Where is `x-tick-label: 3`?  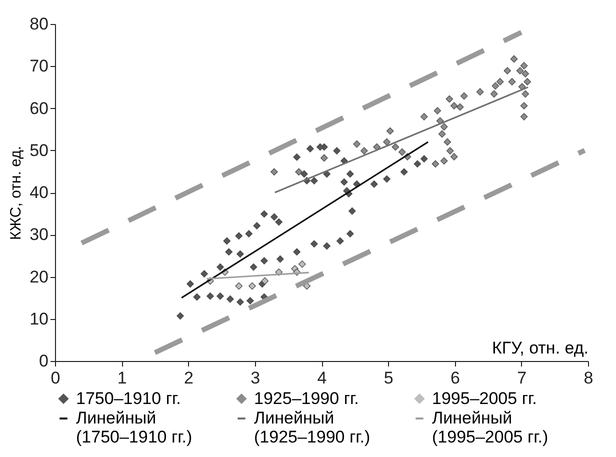 x-tick-label: 3 is located at coordinates (255, 378).